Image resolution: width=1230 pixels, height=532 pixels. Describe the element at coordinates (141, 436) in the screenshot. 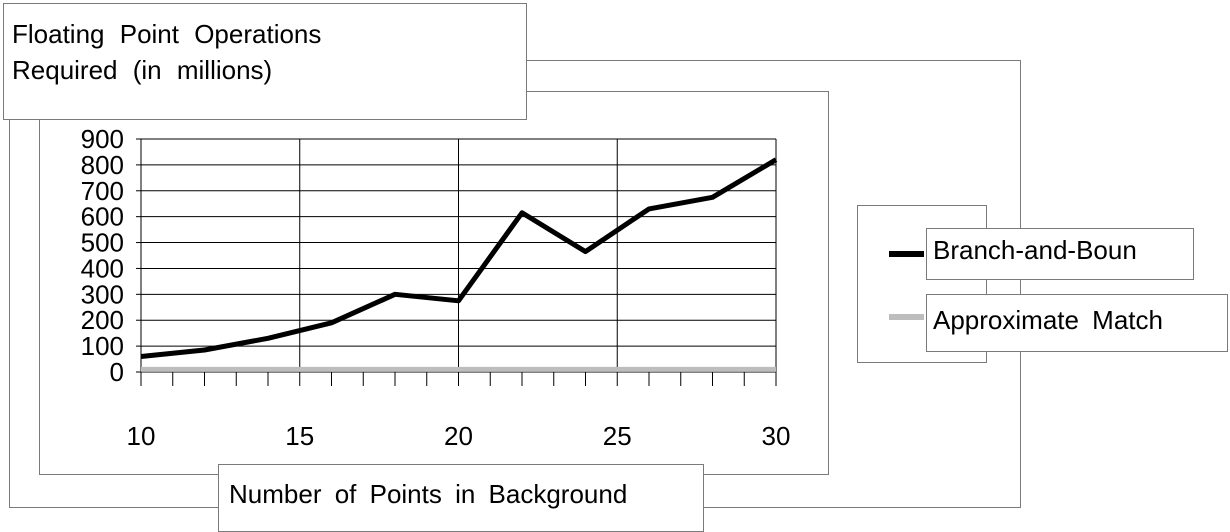

I see `x-tick-label-10: 10` at that location.